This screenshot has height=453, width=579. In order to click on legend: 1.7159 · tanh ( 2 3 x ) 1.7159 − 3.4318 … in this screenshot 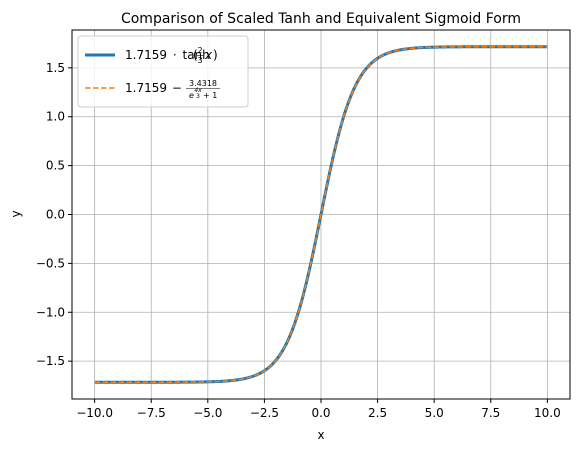, I will do `click(163, 71)`.